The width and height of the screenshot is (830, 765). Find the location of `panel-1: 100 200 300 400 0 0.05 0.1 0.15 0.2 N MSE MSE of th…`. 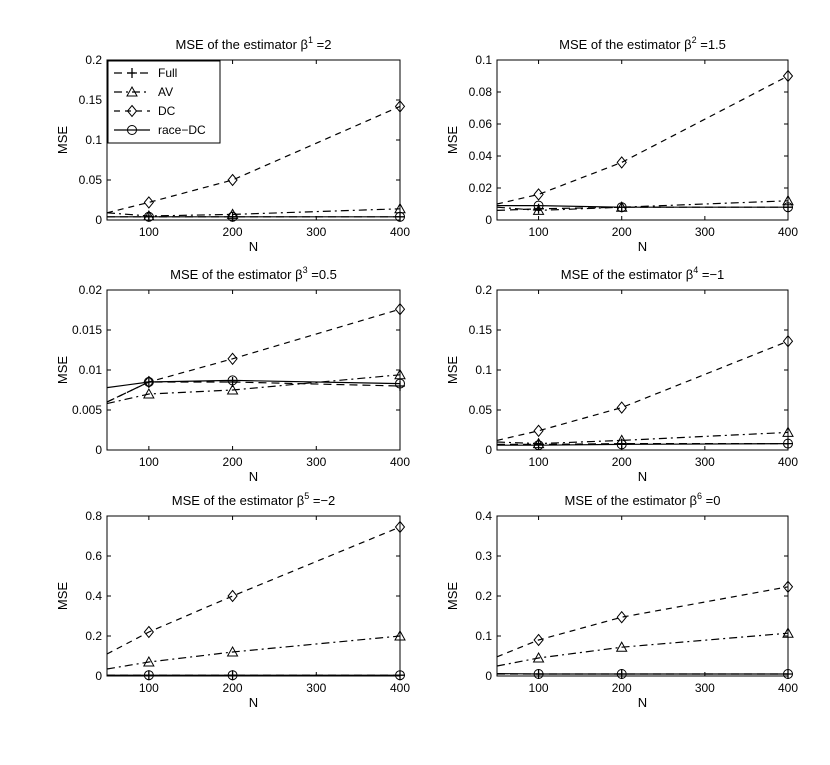

panel-1: 100 200 300 400 0 0.05 0.1 0.15 0.2 N MSE MSE of th… is located at coordinates (232, 144).